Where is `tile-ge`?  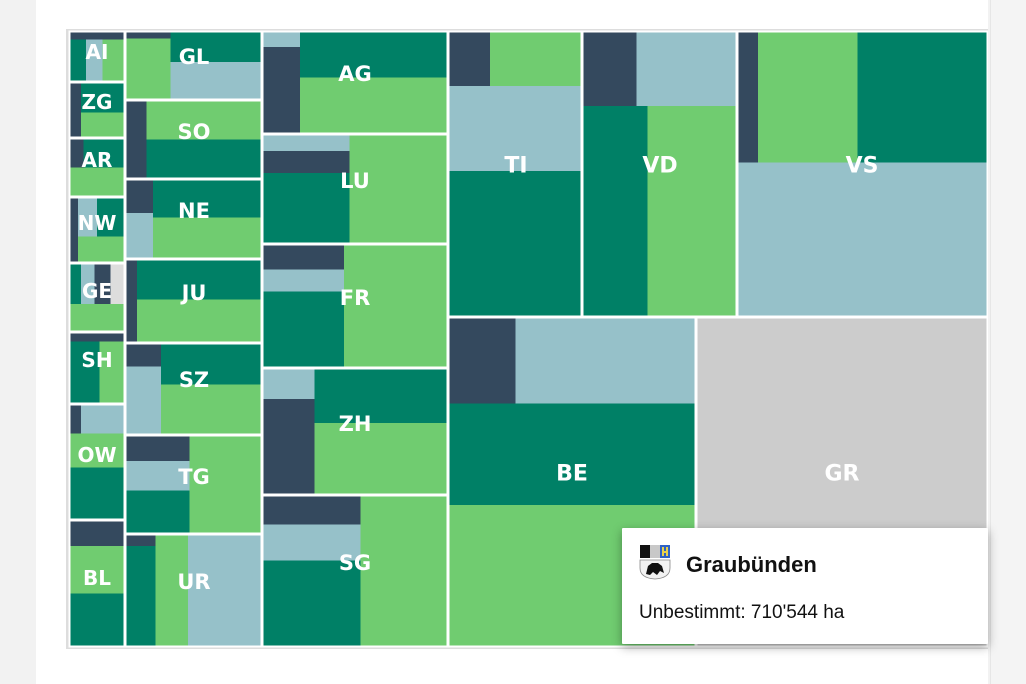 tile-ge is located at coordinates (97, 297).